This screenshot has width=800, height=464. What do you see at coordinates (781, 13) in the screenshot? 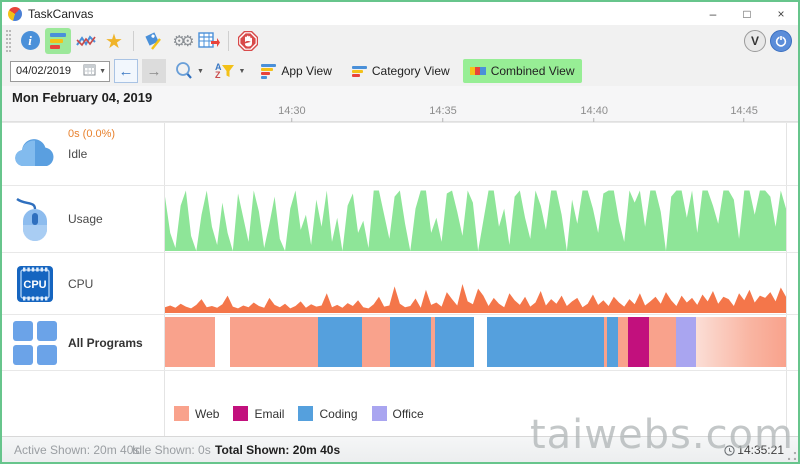
I see `close-button: ×` at bounding box center [781, 13].